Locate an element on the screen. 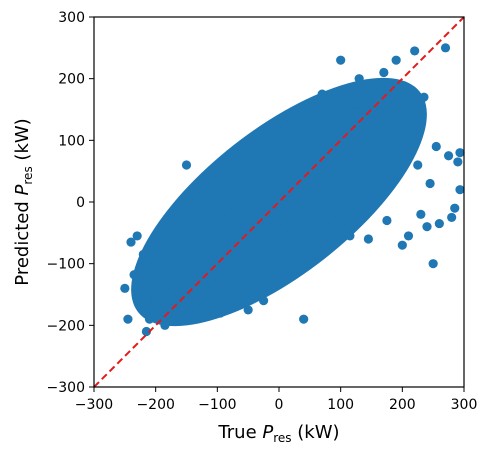  x-tick-label: 0 is located at coordinates (279, 405).